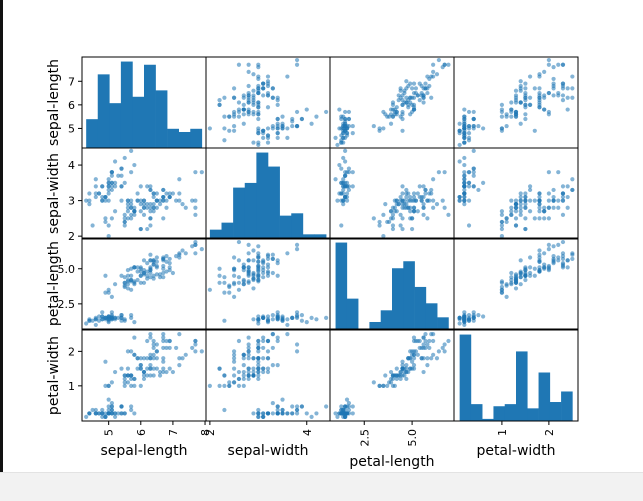 The image size is (643, 501). What do you see at coordinates (71, 128) in the screenshot?
I see `y-tick-label: 5` at bounding box center [71, 128].